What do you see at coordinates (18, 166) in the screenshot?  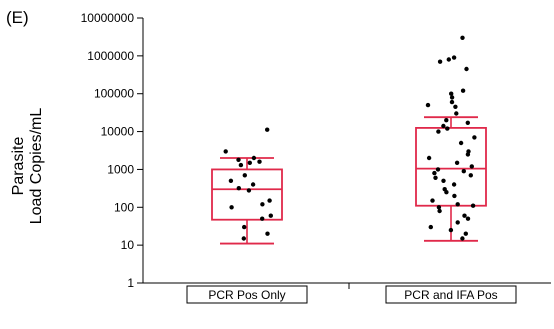 I see `y-axis-title-line1: Parasite` at bounding box center [18, 166].